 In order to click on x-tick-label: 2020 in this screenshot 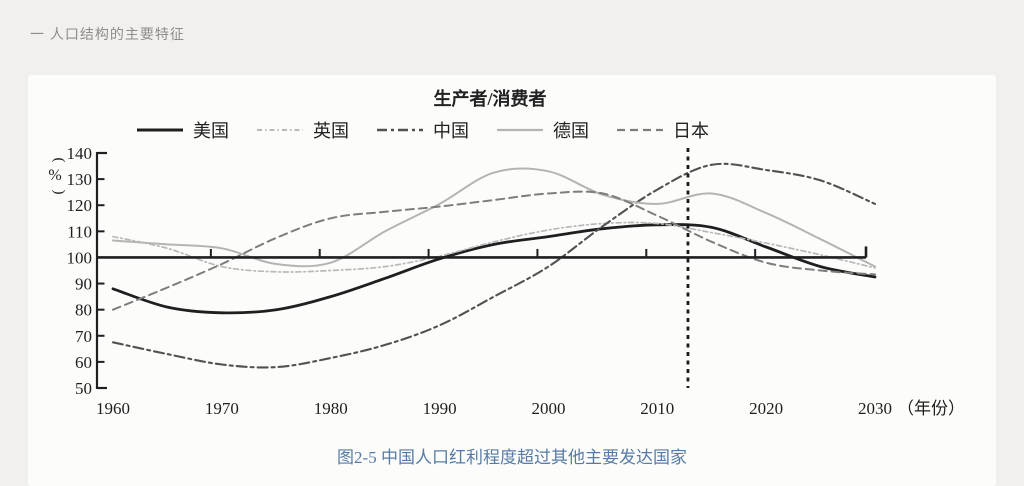, I will do `click(766, 408)`.